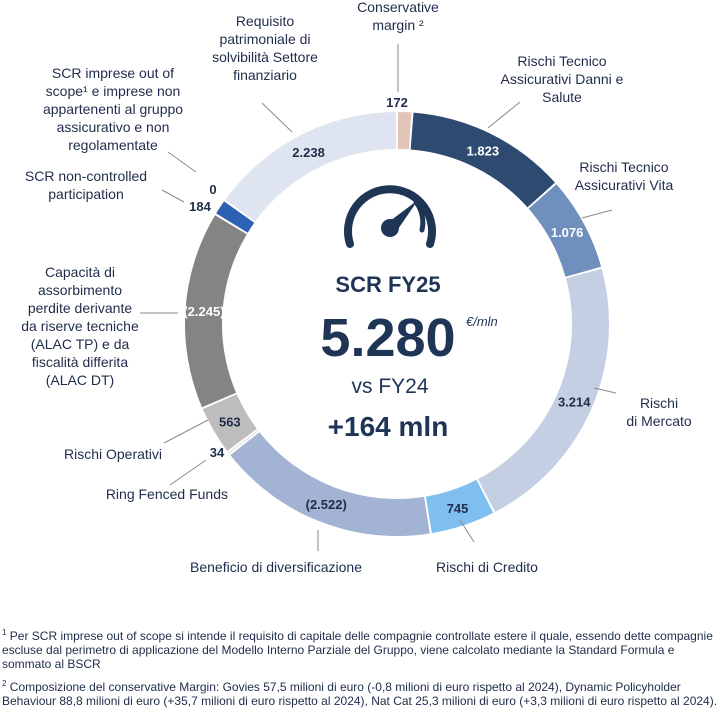 Image resolution: width=724 pixels, height=727 pixels. I want to click on leader-vita, so click(597, 214).